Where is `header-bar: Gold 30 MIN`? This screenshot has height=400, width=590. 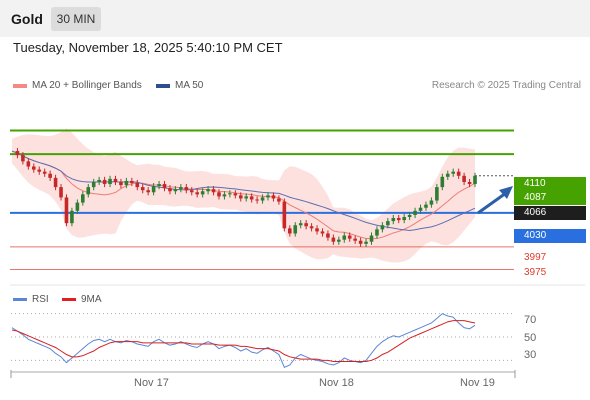 header-bar: Gold 30 MIN is located at coordinates (295, 18).